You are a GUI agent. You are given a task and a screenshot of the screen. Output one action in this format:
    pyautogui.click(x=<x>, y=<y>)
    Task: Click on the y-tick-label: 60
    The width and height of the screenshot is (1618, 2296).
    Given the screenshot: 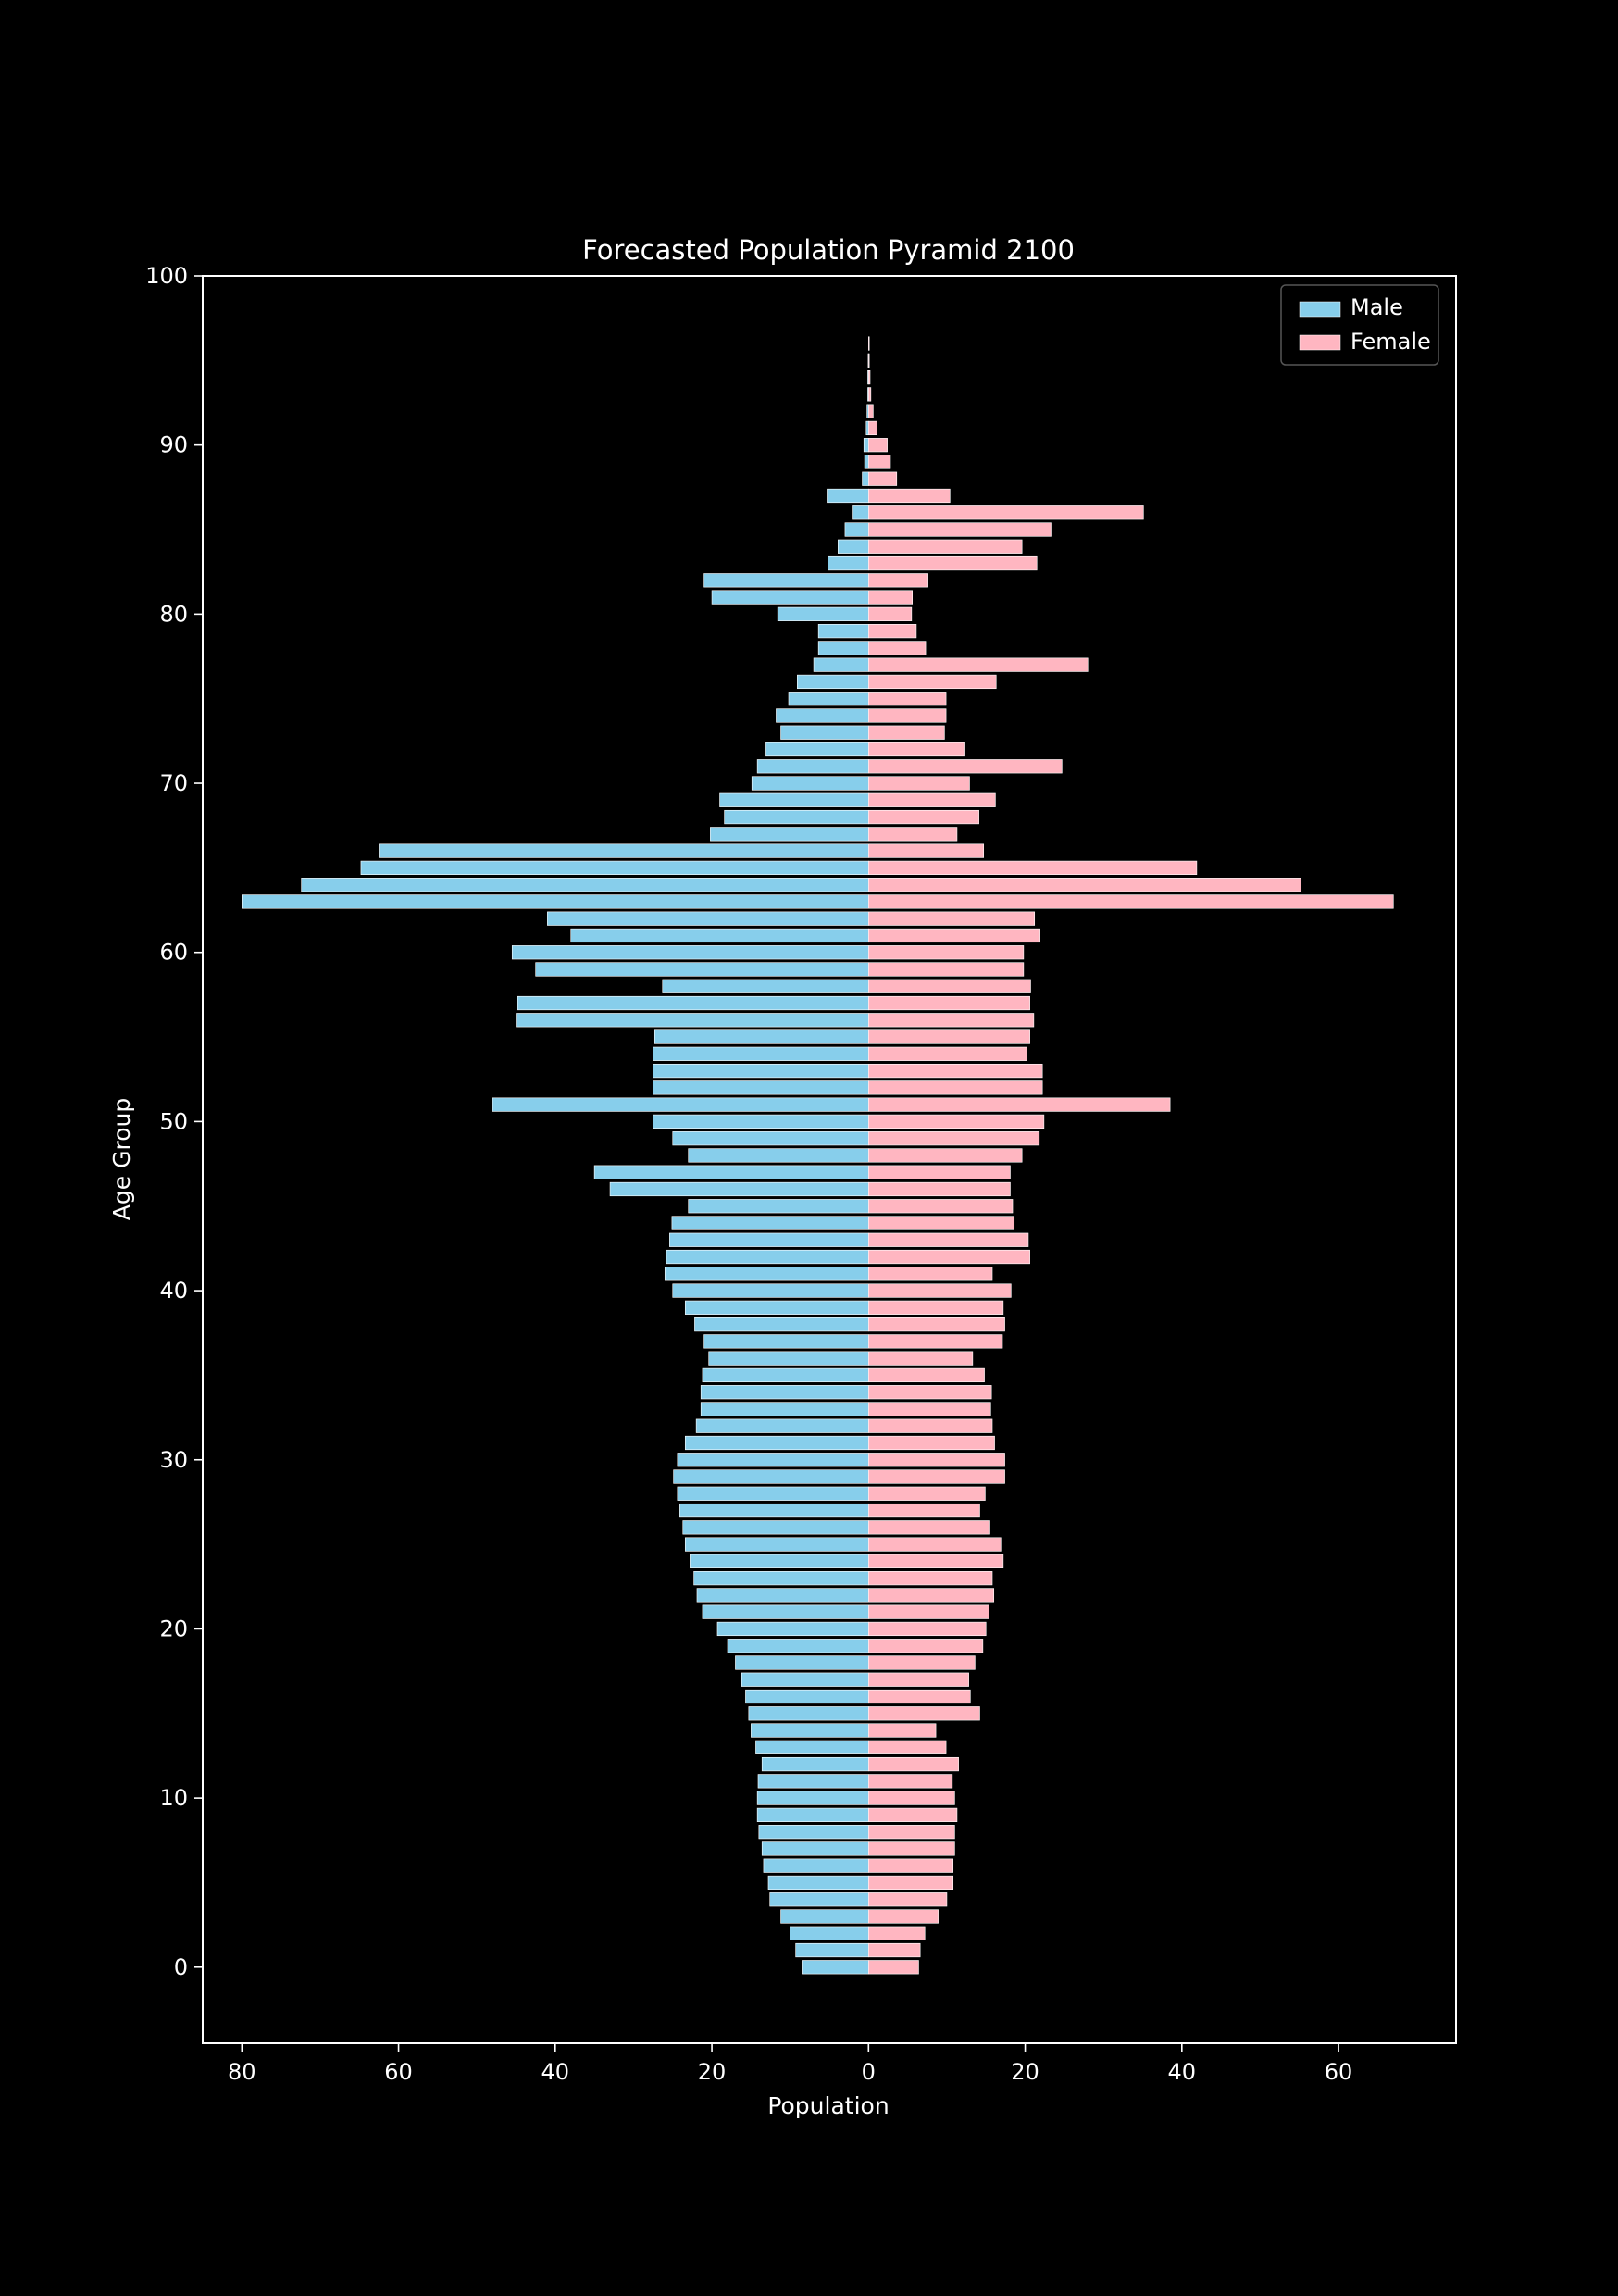 What is the action you would take?
    pyautogui.click(x=173, y=953)
    